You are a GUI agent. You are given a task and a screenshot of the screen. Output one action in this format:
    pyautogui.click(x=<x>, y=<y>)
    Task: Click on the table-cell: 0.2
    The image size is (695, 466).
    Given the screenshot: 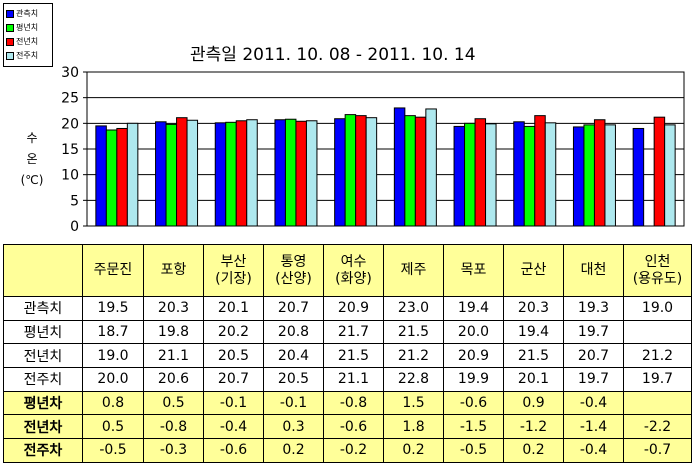 What is the action you would take?
    pyautogui.click(x=533, y=450)
    